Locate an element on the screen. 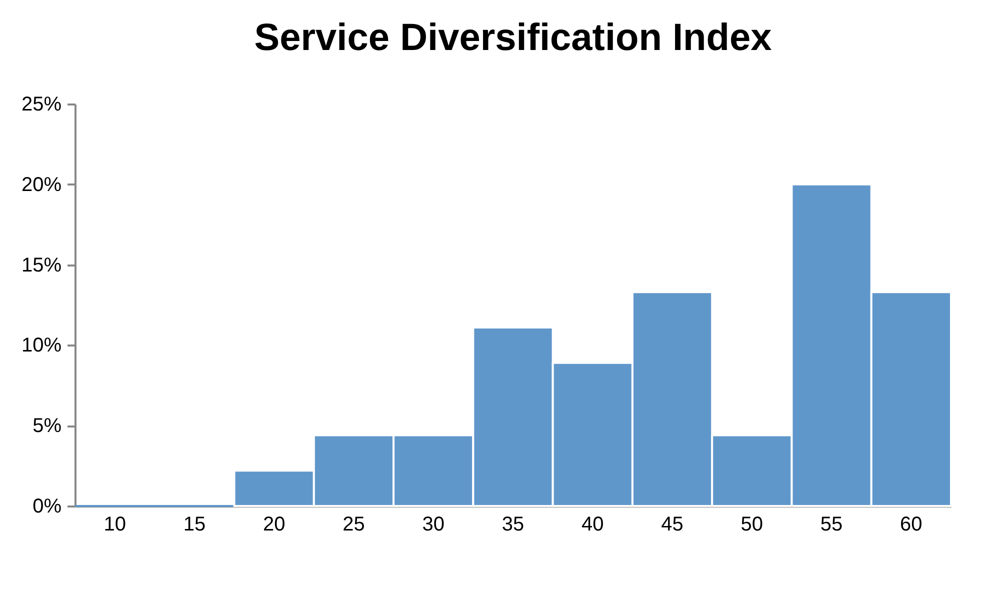 The image size is (998, 603). y-tick-label: 0% is located at coordinates (47, 507).